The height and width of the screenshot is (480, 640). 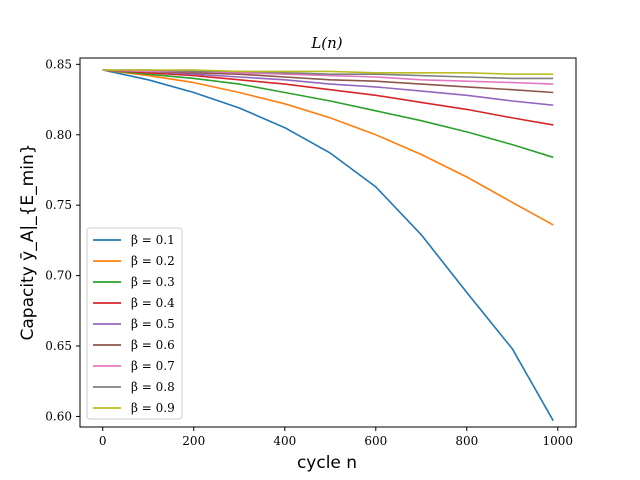 What do you see at coordinates (58, 346) in the screenshot?
I see `y-tick-label: 0.65` at bounding box center [58, 346].